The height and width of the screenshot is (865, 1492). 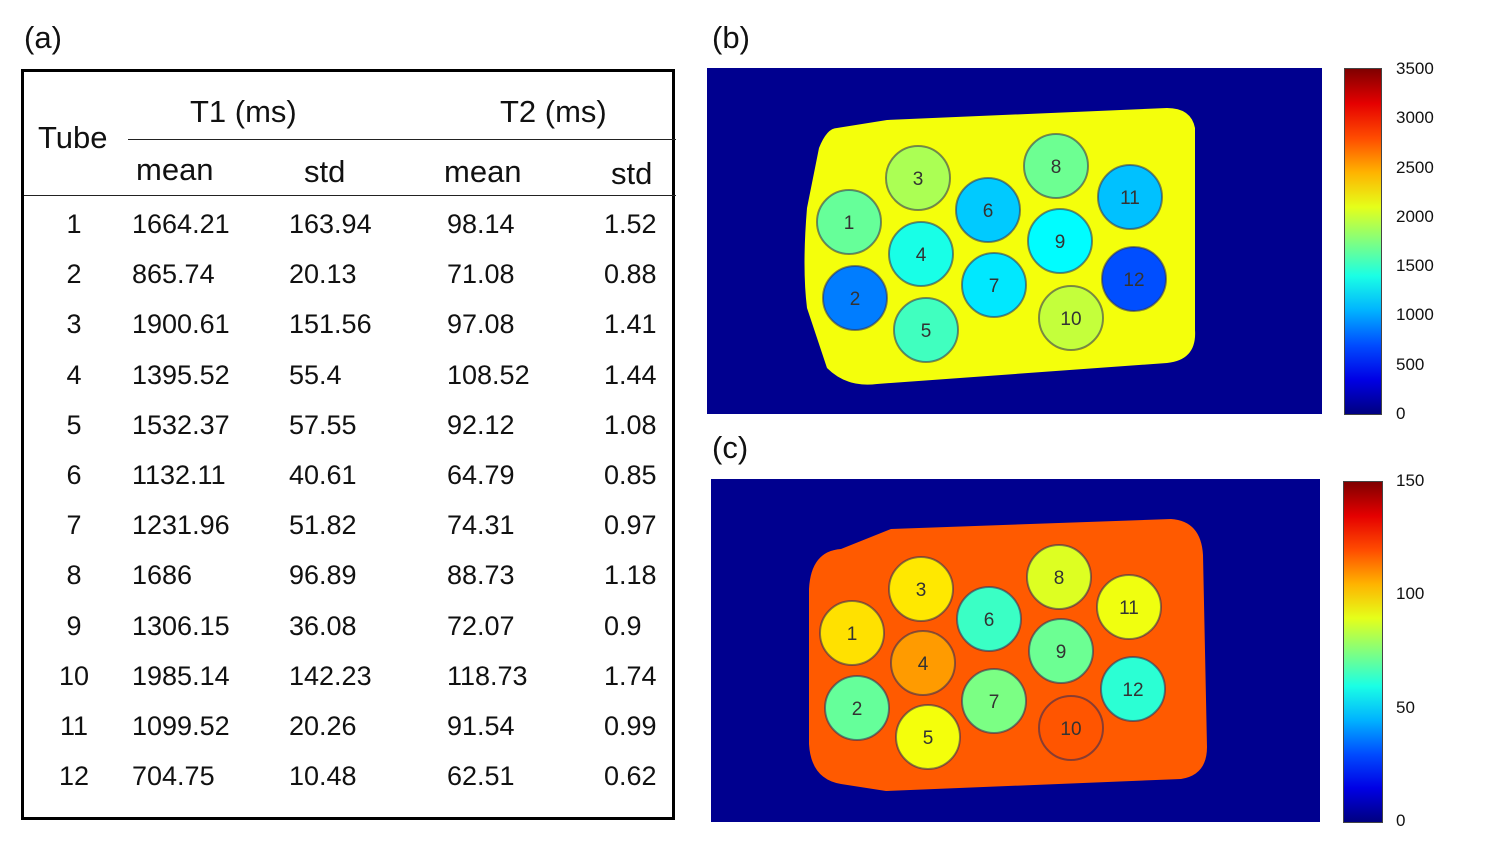 I want to click on table-cell: 1306.15, so click(x=181, y=625).